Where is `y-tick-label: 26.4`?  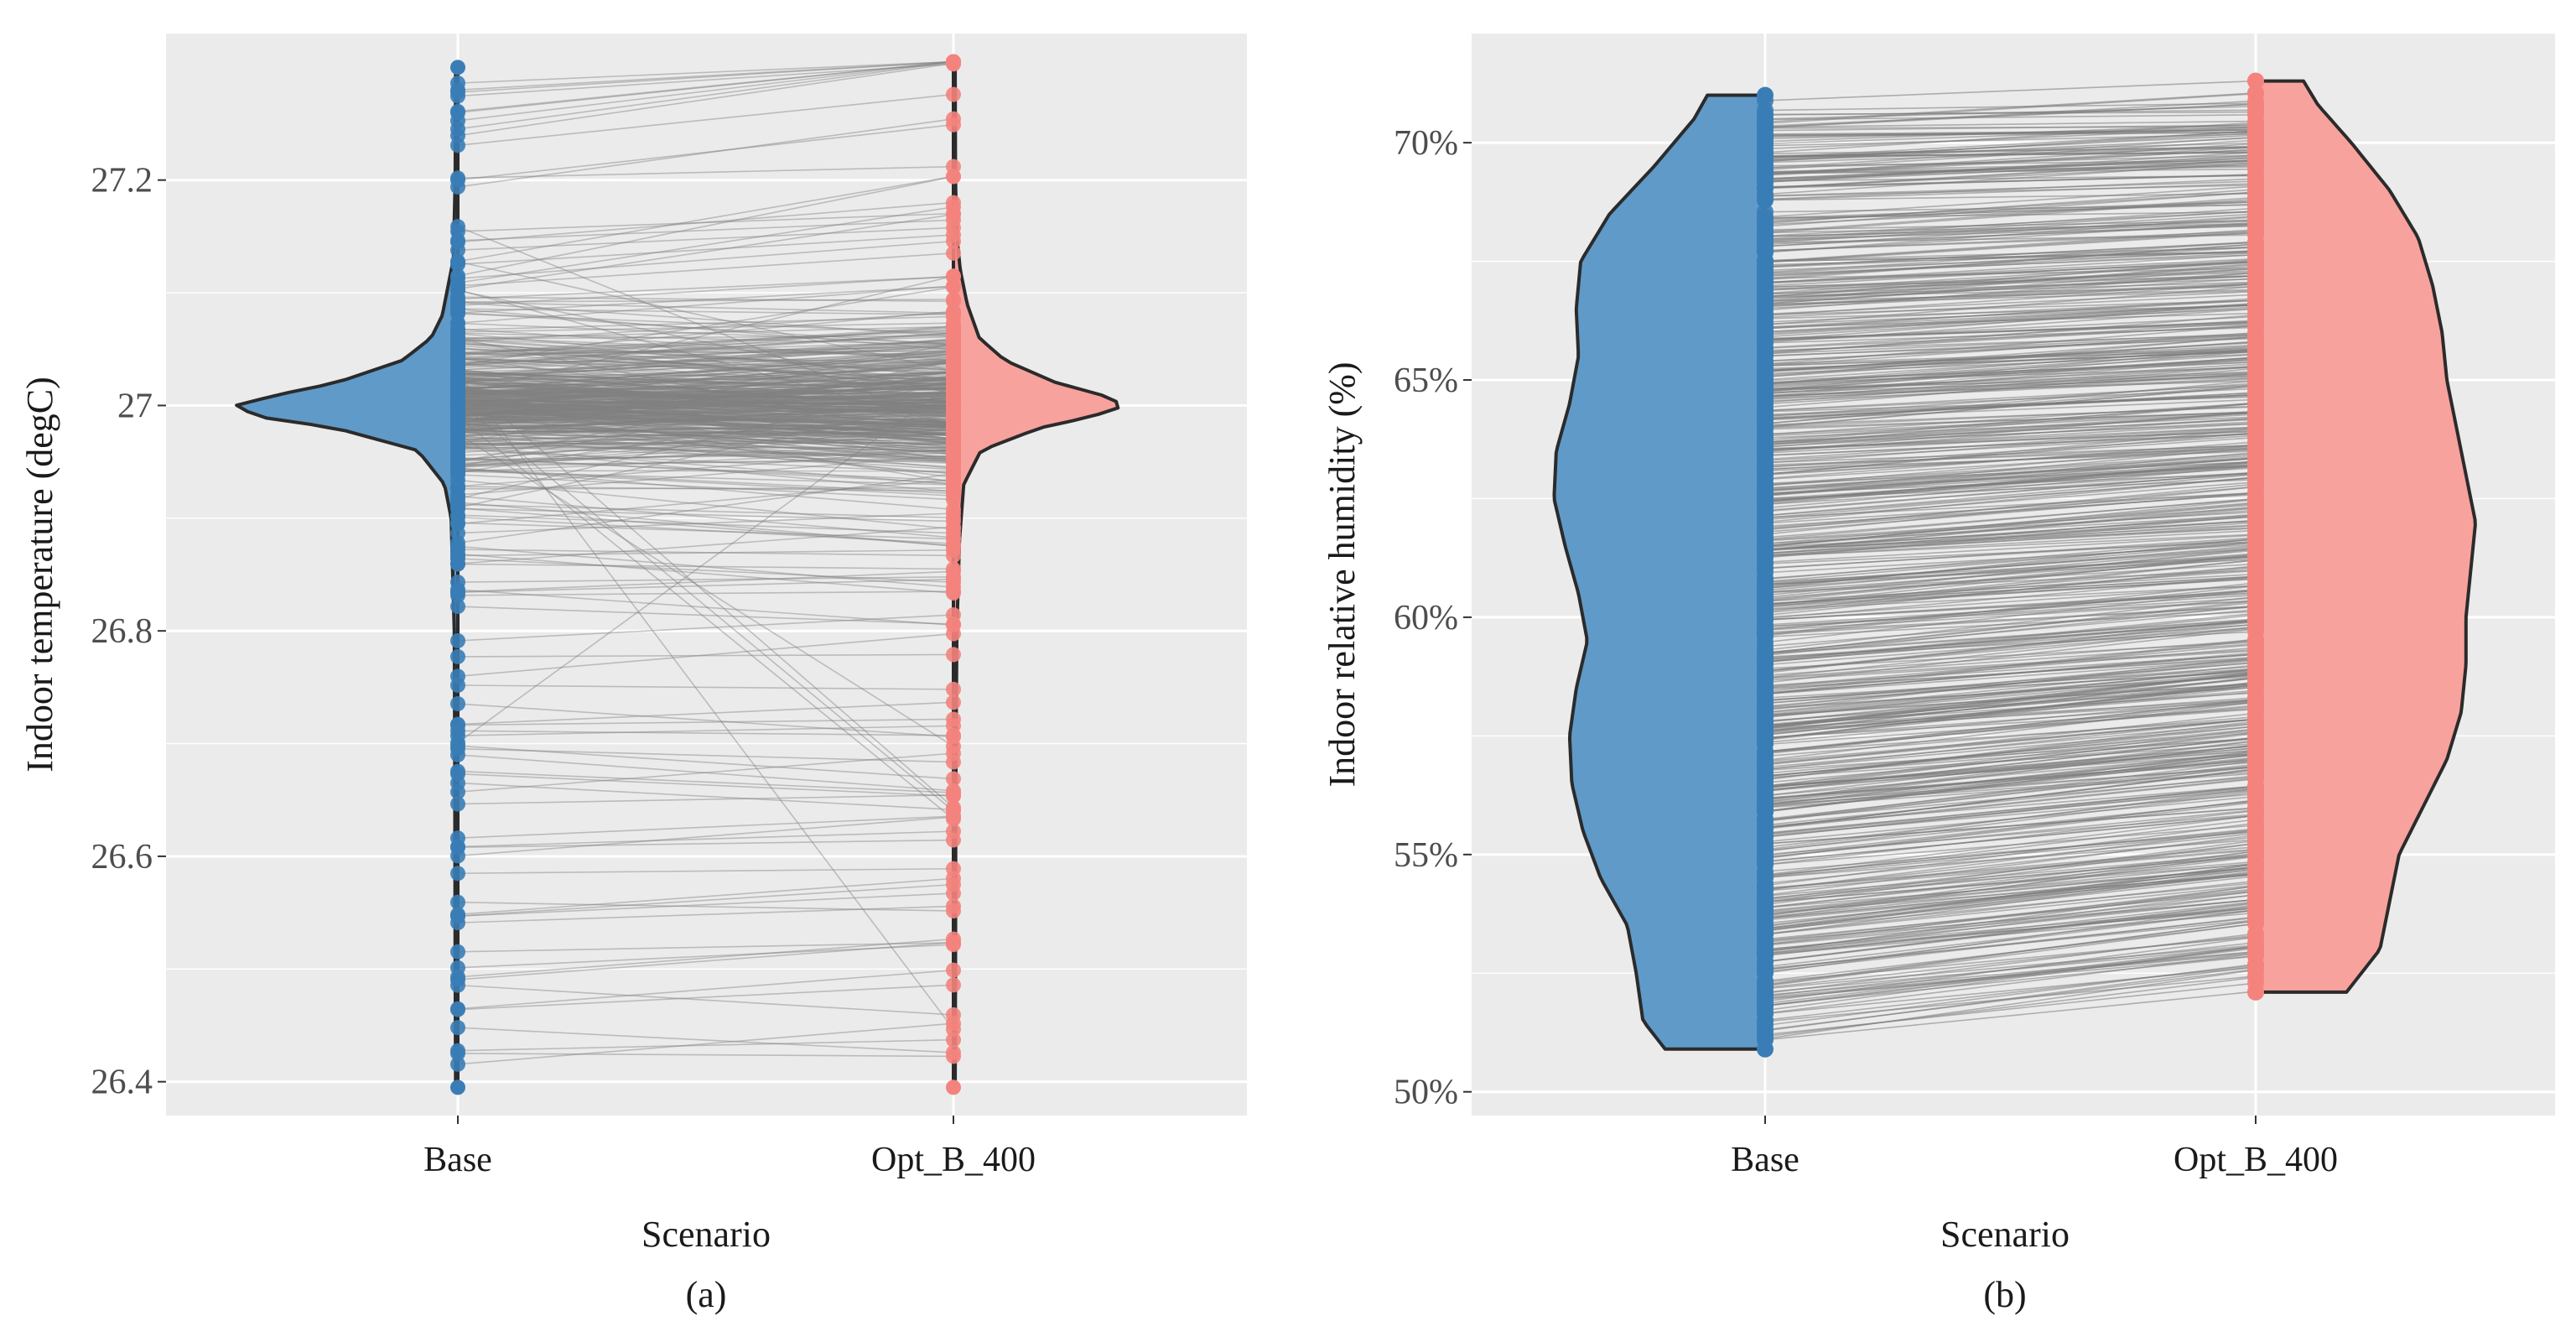 y-tick-label: 26.4 is located at coordinates (122, 1083).